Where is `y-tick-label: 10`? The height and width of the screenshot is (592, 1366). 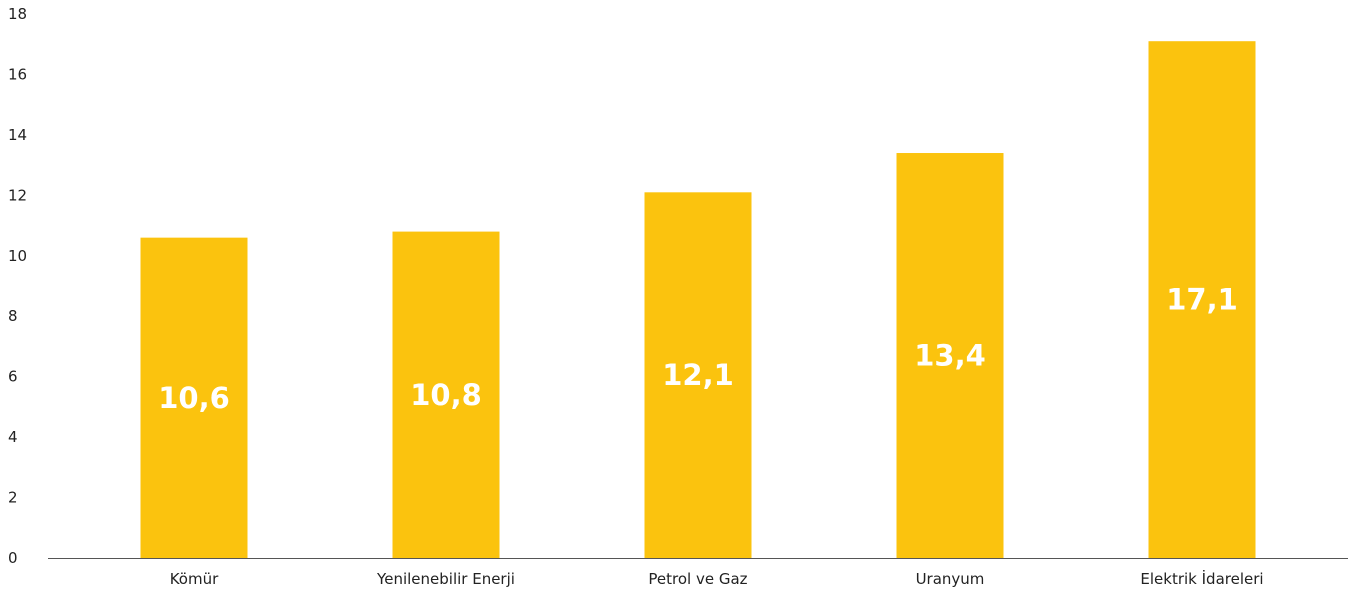 y-tick-label: 10 is located at coordinates (17, 256).